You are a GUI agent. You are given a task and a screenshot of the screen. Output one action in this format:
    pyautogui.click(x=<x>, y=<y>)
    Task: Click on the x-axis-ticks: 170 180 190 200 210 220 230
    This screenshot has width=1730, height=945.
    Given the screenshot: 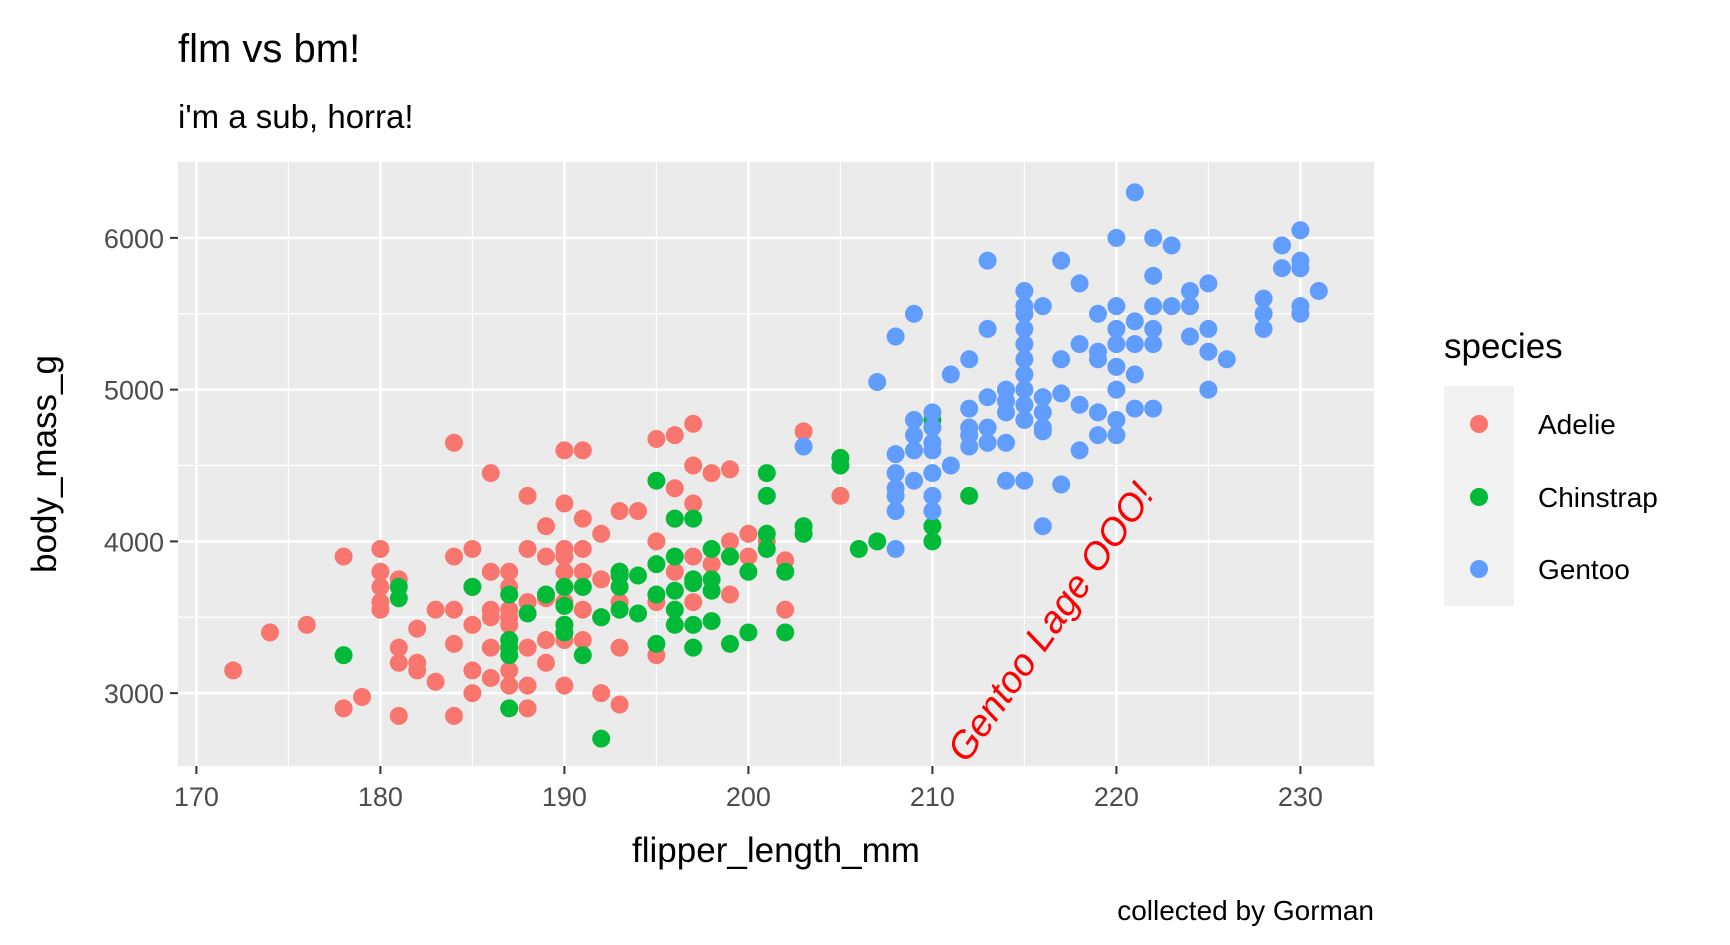 What is the action you would take?
    pyautogui.click(x=748, y=789)
    